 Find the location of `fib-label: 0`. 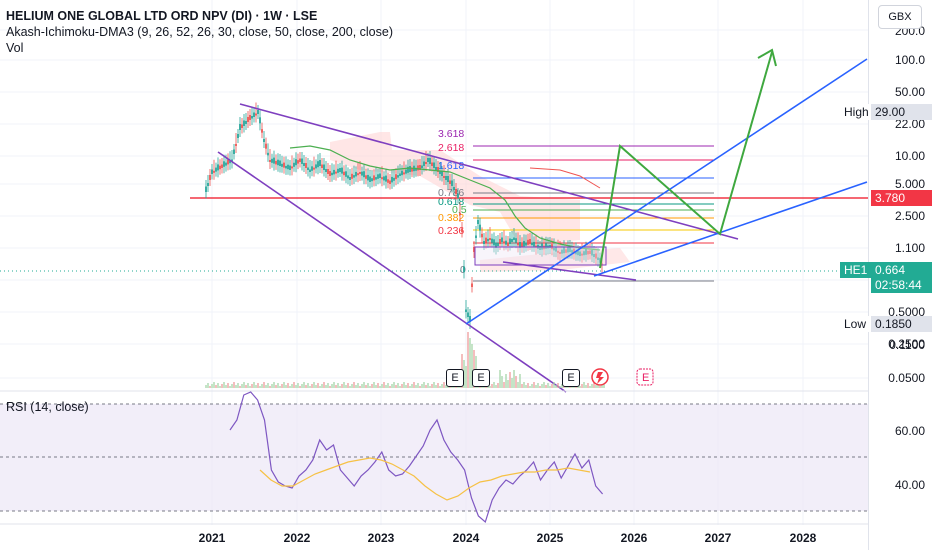

fib-label: 0 is located at coordinates (463, 270).